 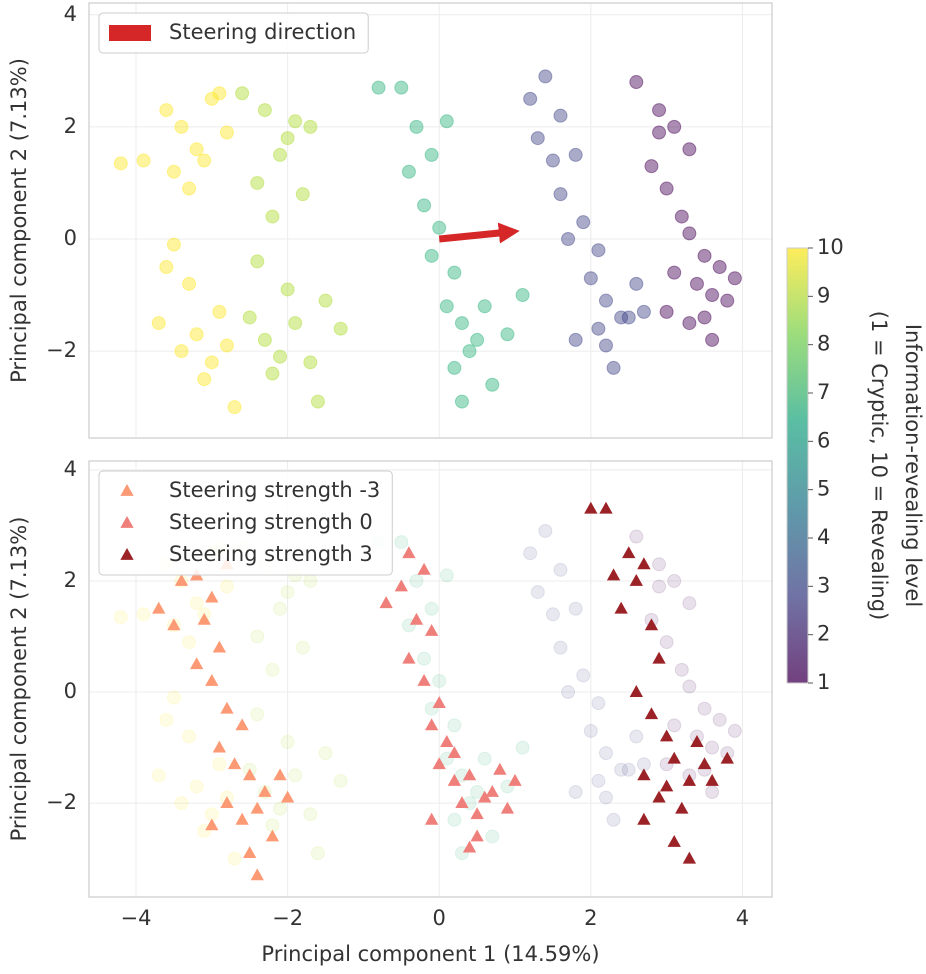 What do you see at coordinates (430, 954) in the screenshot?
I see `x-axis-label: Principal component 1 (14.59%)` at bounding box center [430, 954].